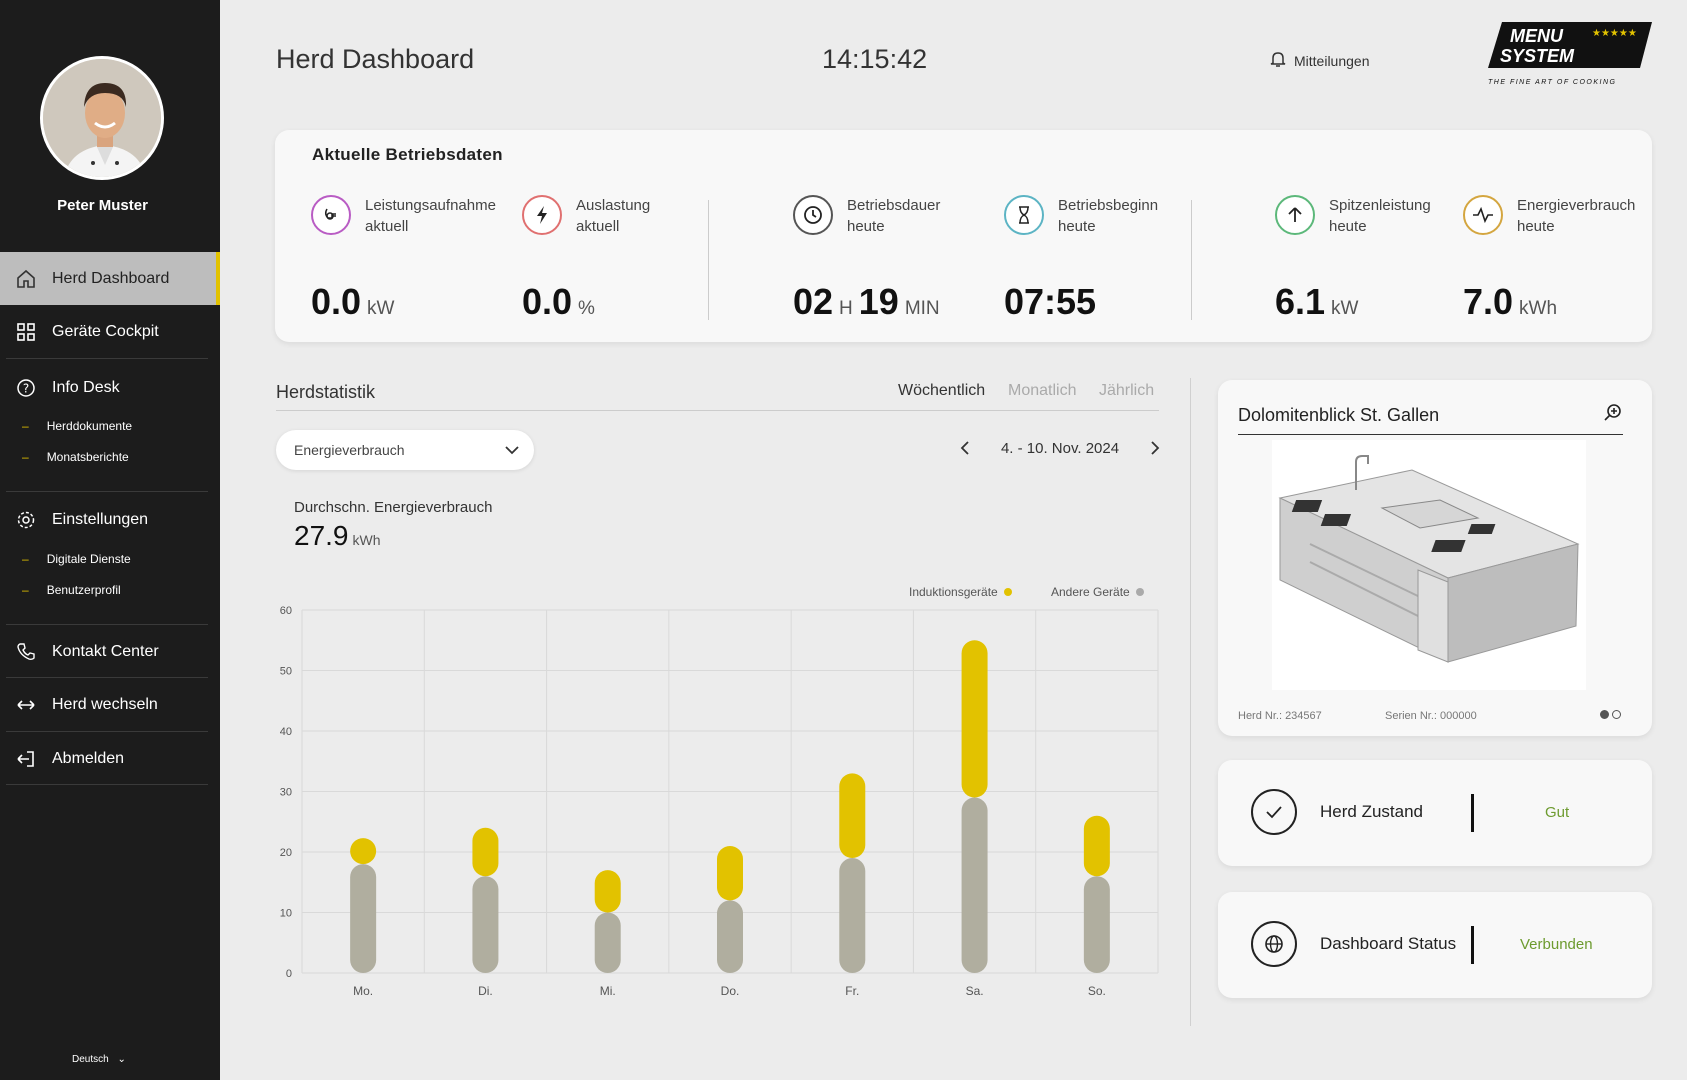 This screenshot has height=1080, width=1687. I want to click on sidebar-item-label: Herd Dashboard, so click(111, 278).